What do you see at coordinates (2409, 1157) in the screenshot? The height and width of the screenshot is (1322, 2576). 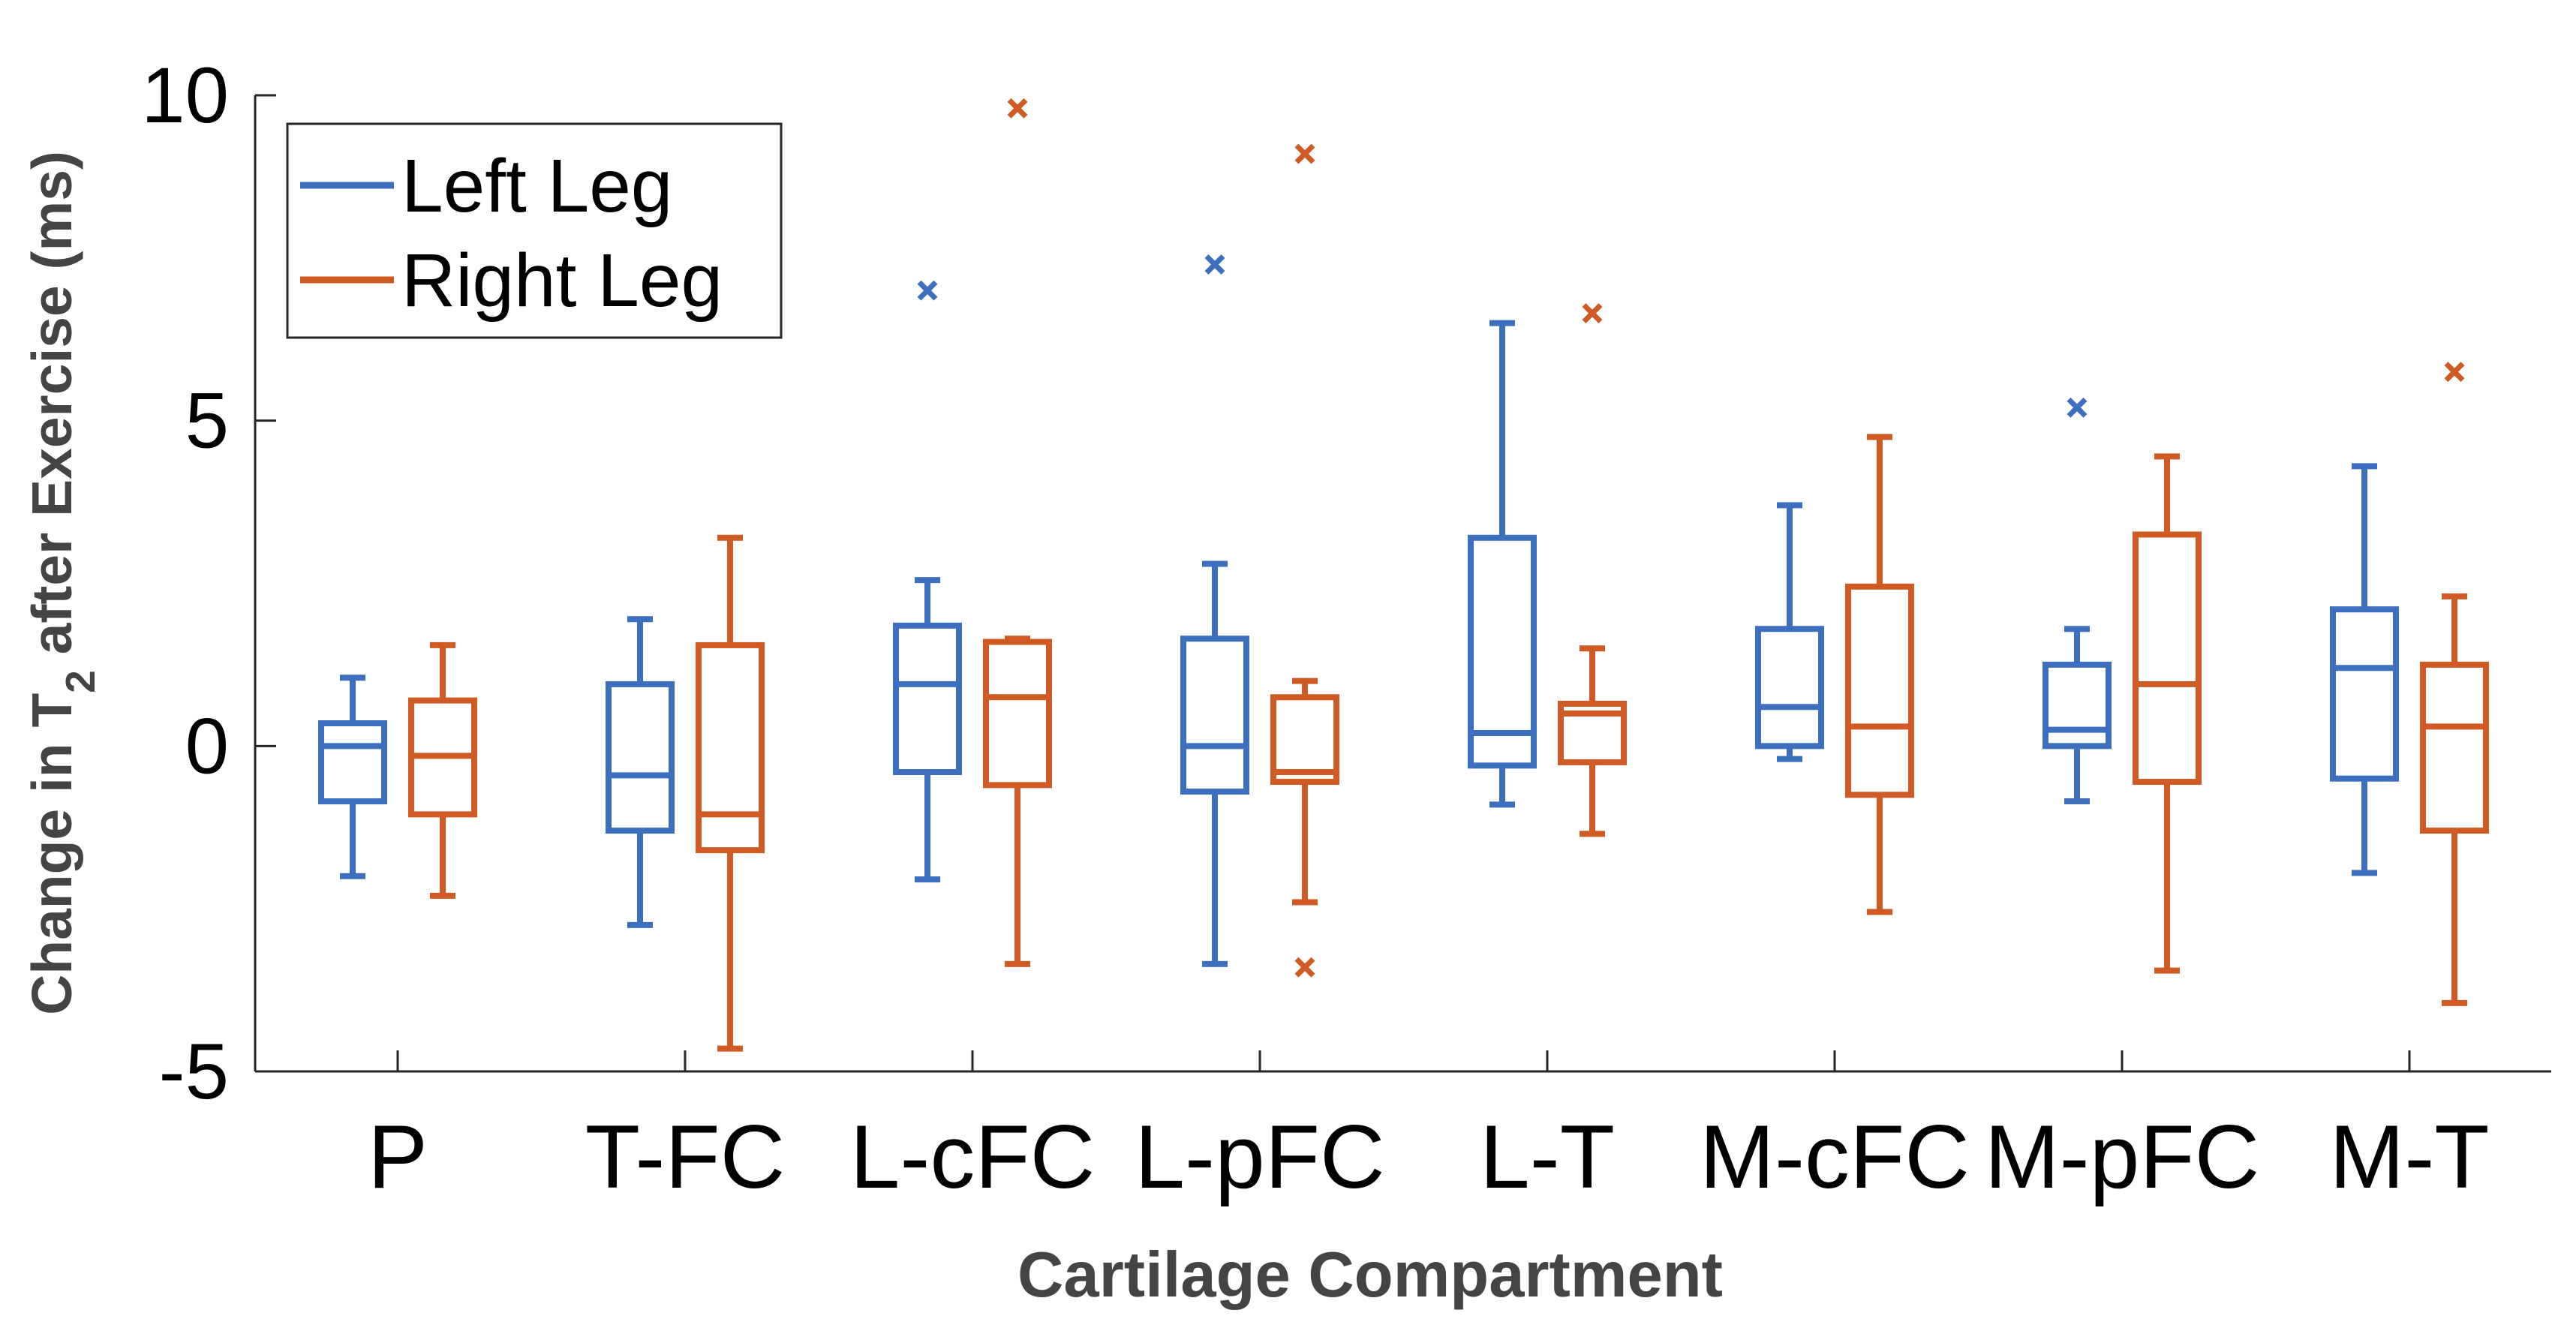 I see `x-tick-label: M-T` at bounding box center [2409, 1157].